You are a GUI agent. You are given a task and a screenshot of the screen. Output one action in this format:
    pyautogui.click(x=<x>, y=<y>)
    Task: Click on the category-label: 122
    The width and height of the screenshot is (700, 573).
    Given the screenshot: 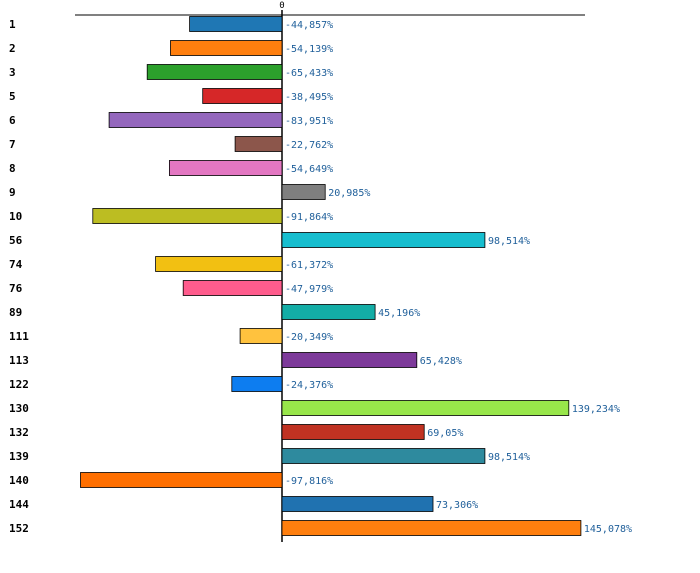 What is the action you would take?
    pyautogui.click(x=19, y=384)
    